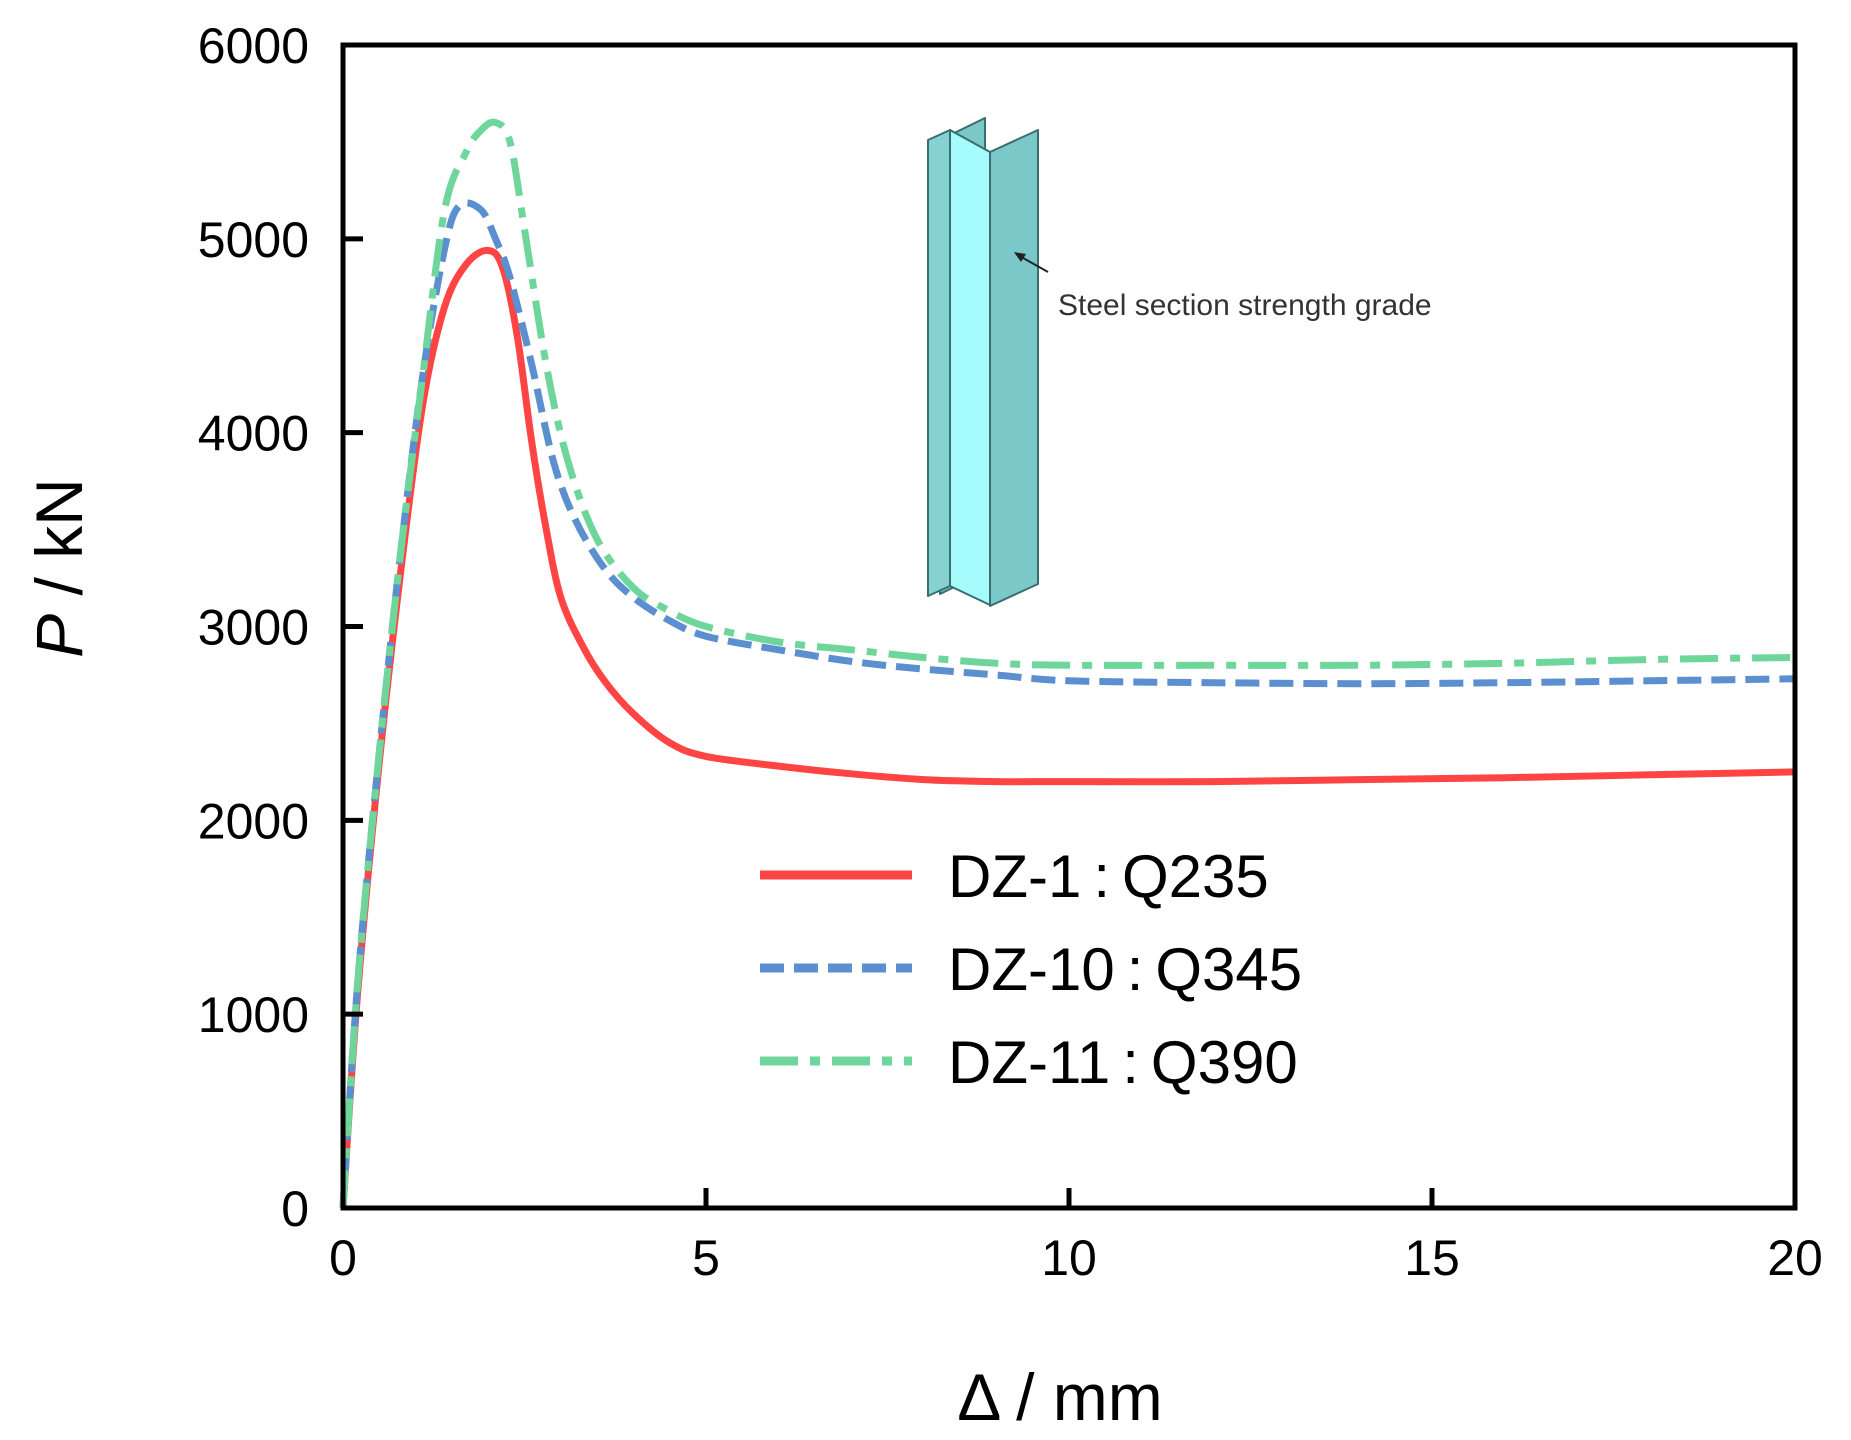  What do you see at coordinates (1245, 305) in the screenshot?
I see `inset-annotation: Steel section strength grade` at bounding box center [1245, 305].